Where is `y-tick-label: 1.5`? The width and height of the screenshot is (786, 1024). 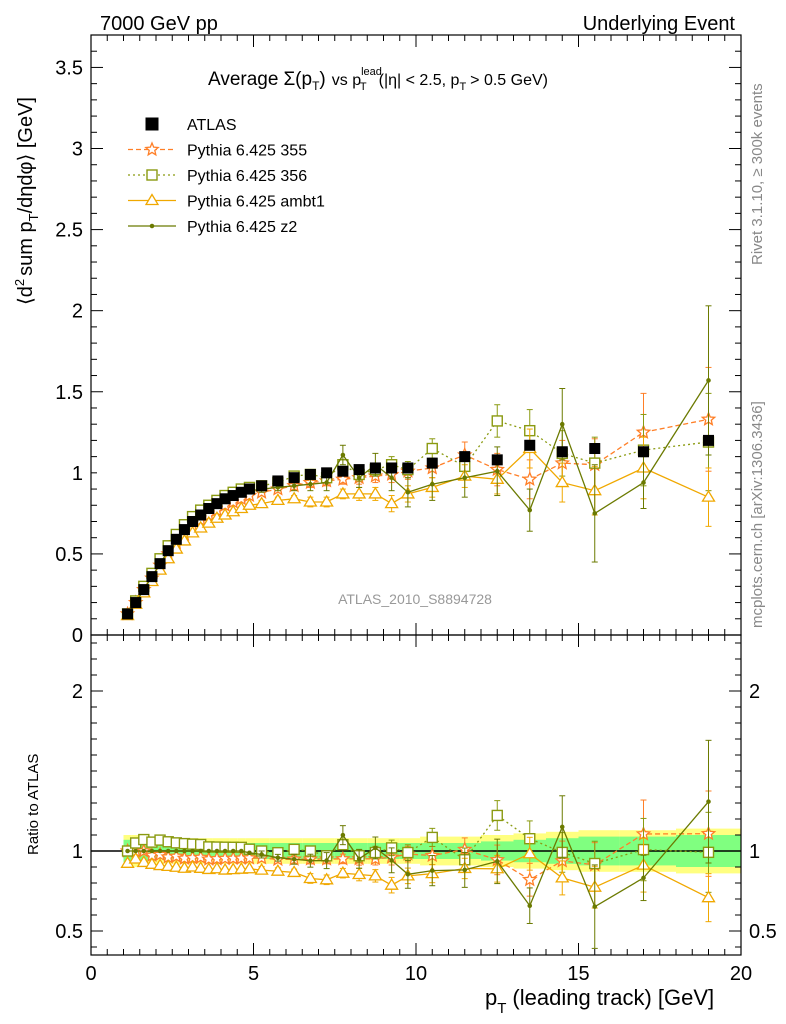
y-tick-label: 1.5 is located at coordinates (69, 393).